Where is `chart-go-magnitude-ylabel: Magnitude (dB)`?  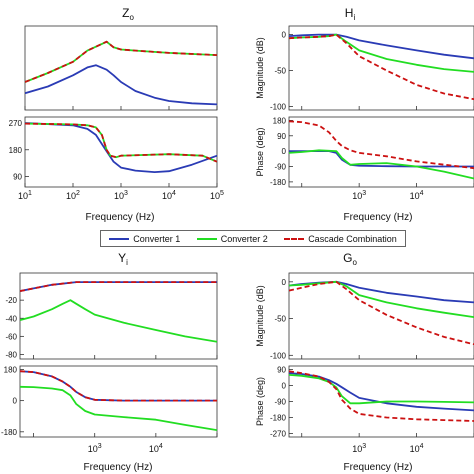 chart-go-magnitude-ylabel: Magnitude (dB) is located at coordinates (260, 316).